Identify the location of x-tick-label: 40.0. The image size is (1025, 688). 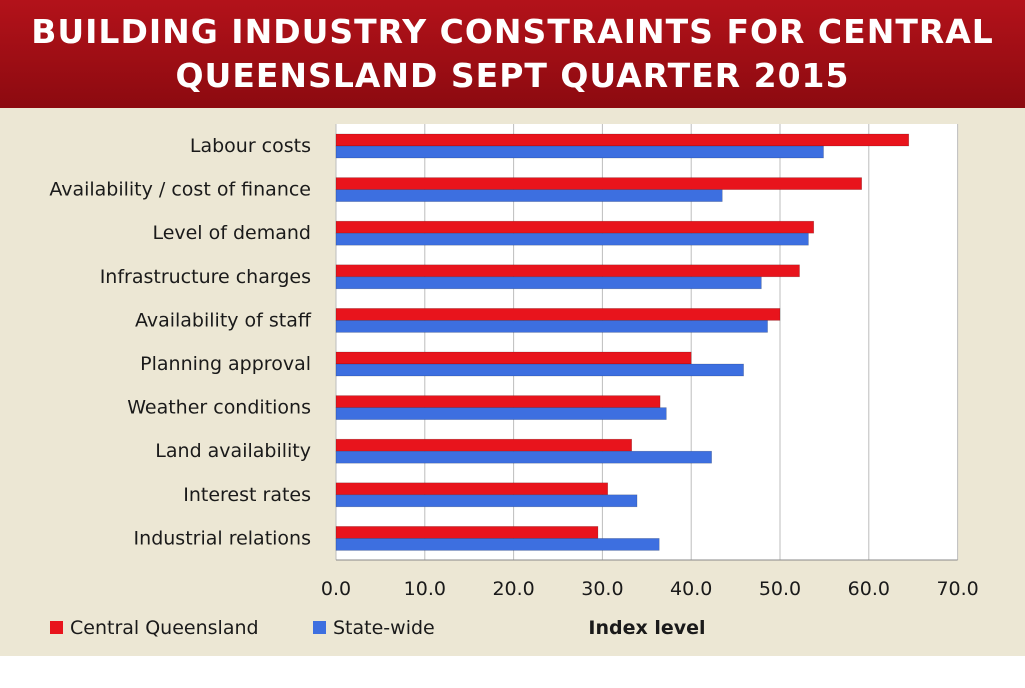
(691, 589).